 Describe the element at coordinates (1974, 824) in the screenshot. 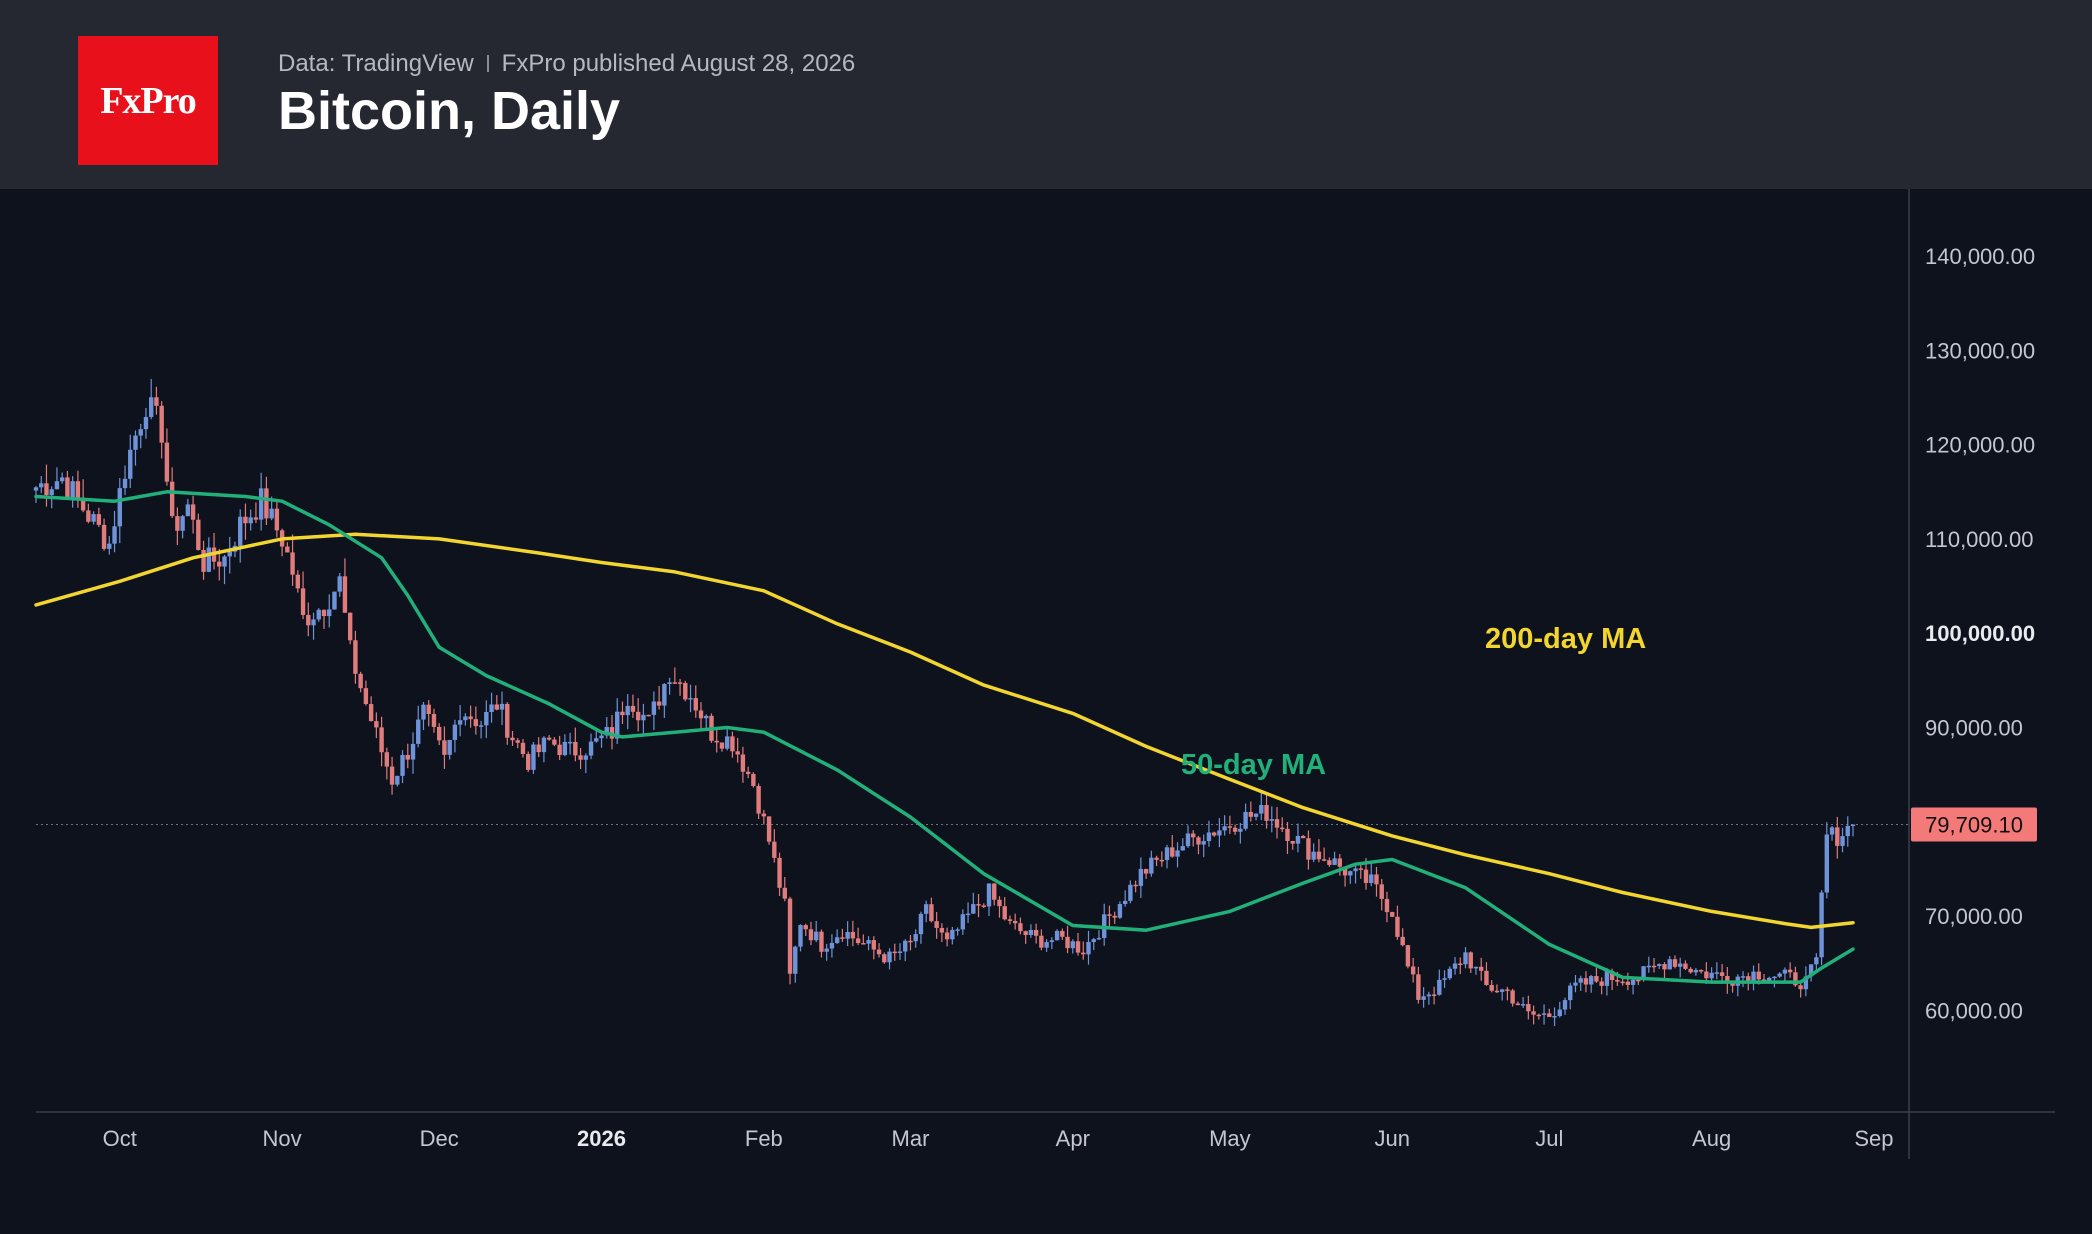

I see `last-price-tag: 79,709.10` at that location.